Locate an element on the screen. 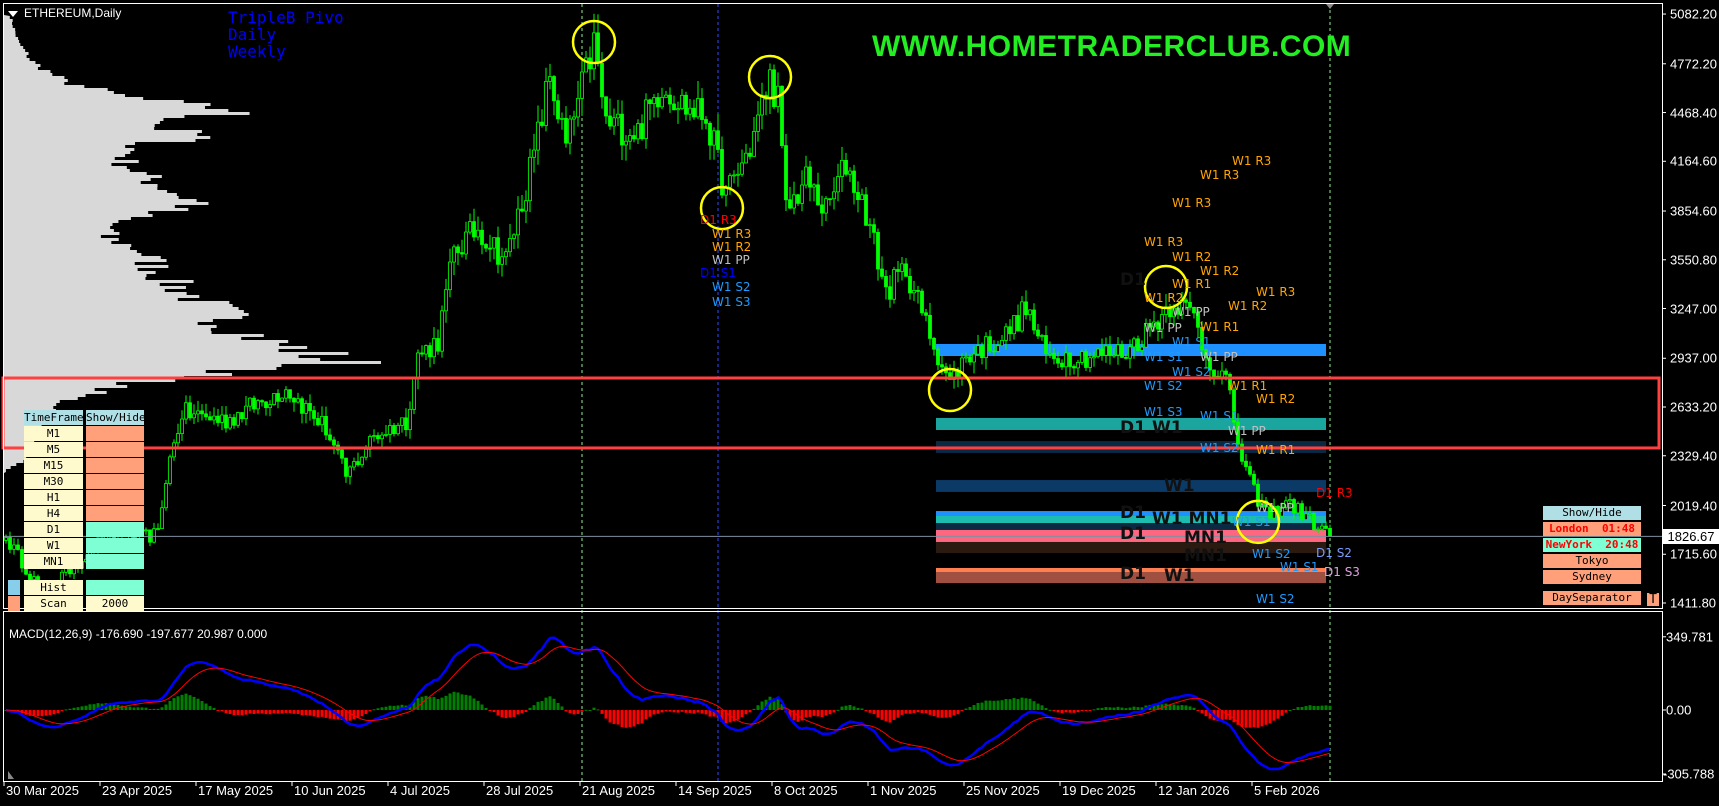 The width and height of the screenshot is (1719, 806). session-newyork-button: NewYork 20:48 is located at coordinates (1592, 545).